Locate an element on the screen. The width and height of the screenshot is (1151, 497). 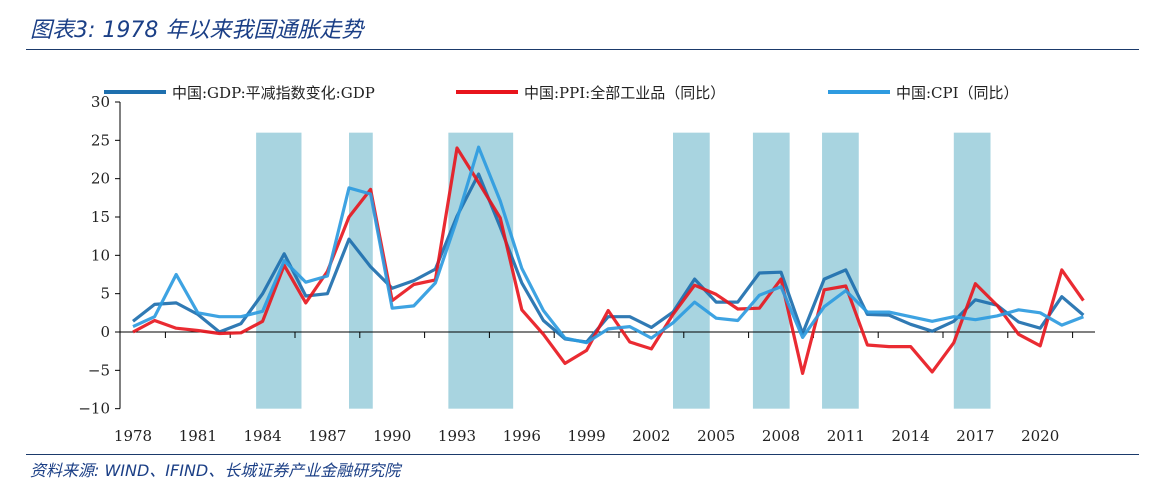
y-tick-label: 5 is located at coordinates (105, 294).